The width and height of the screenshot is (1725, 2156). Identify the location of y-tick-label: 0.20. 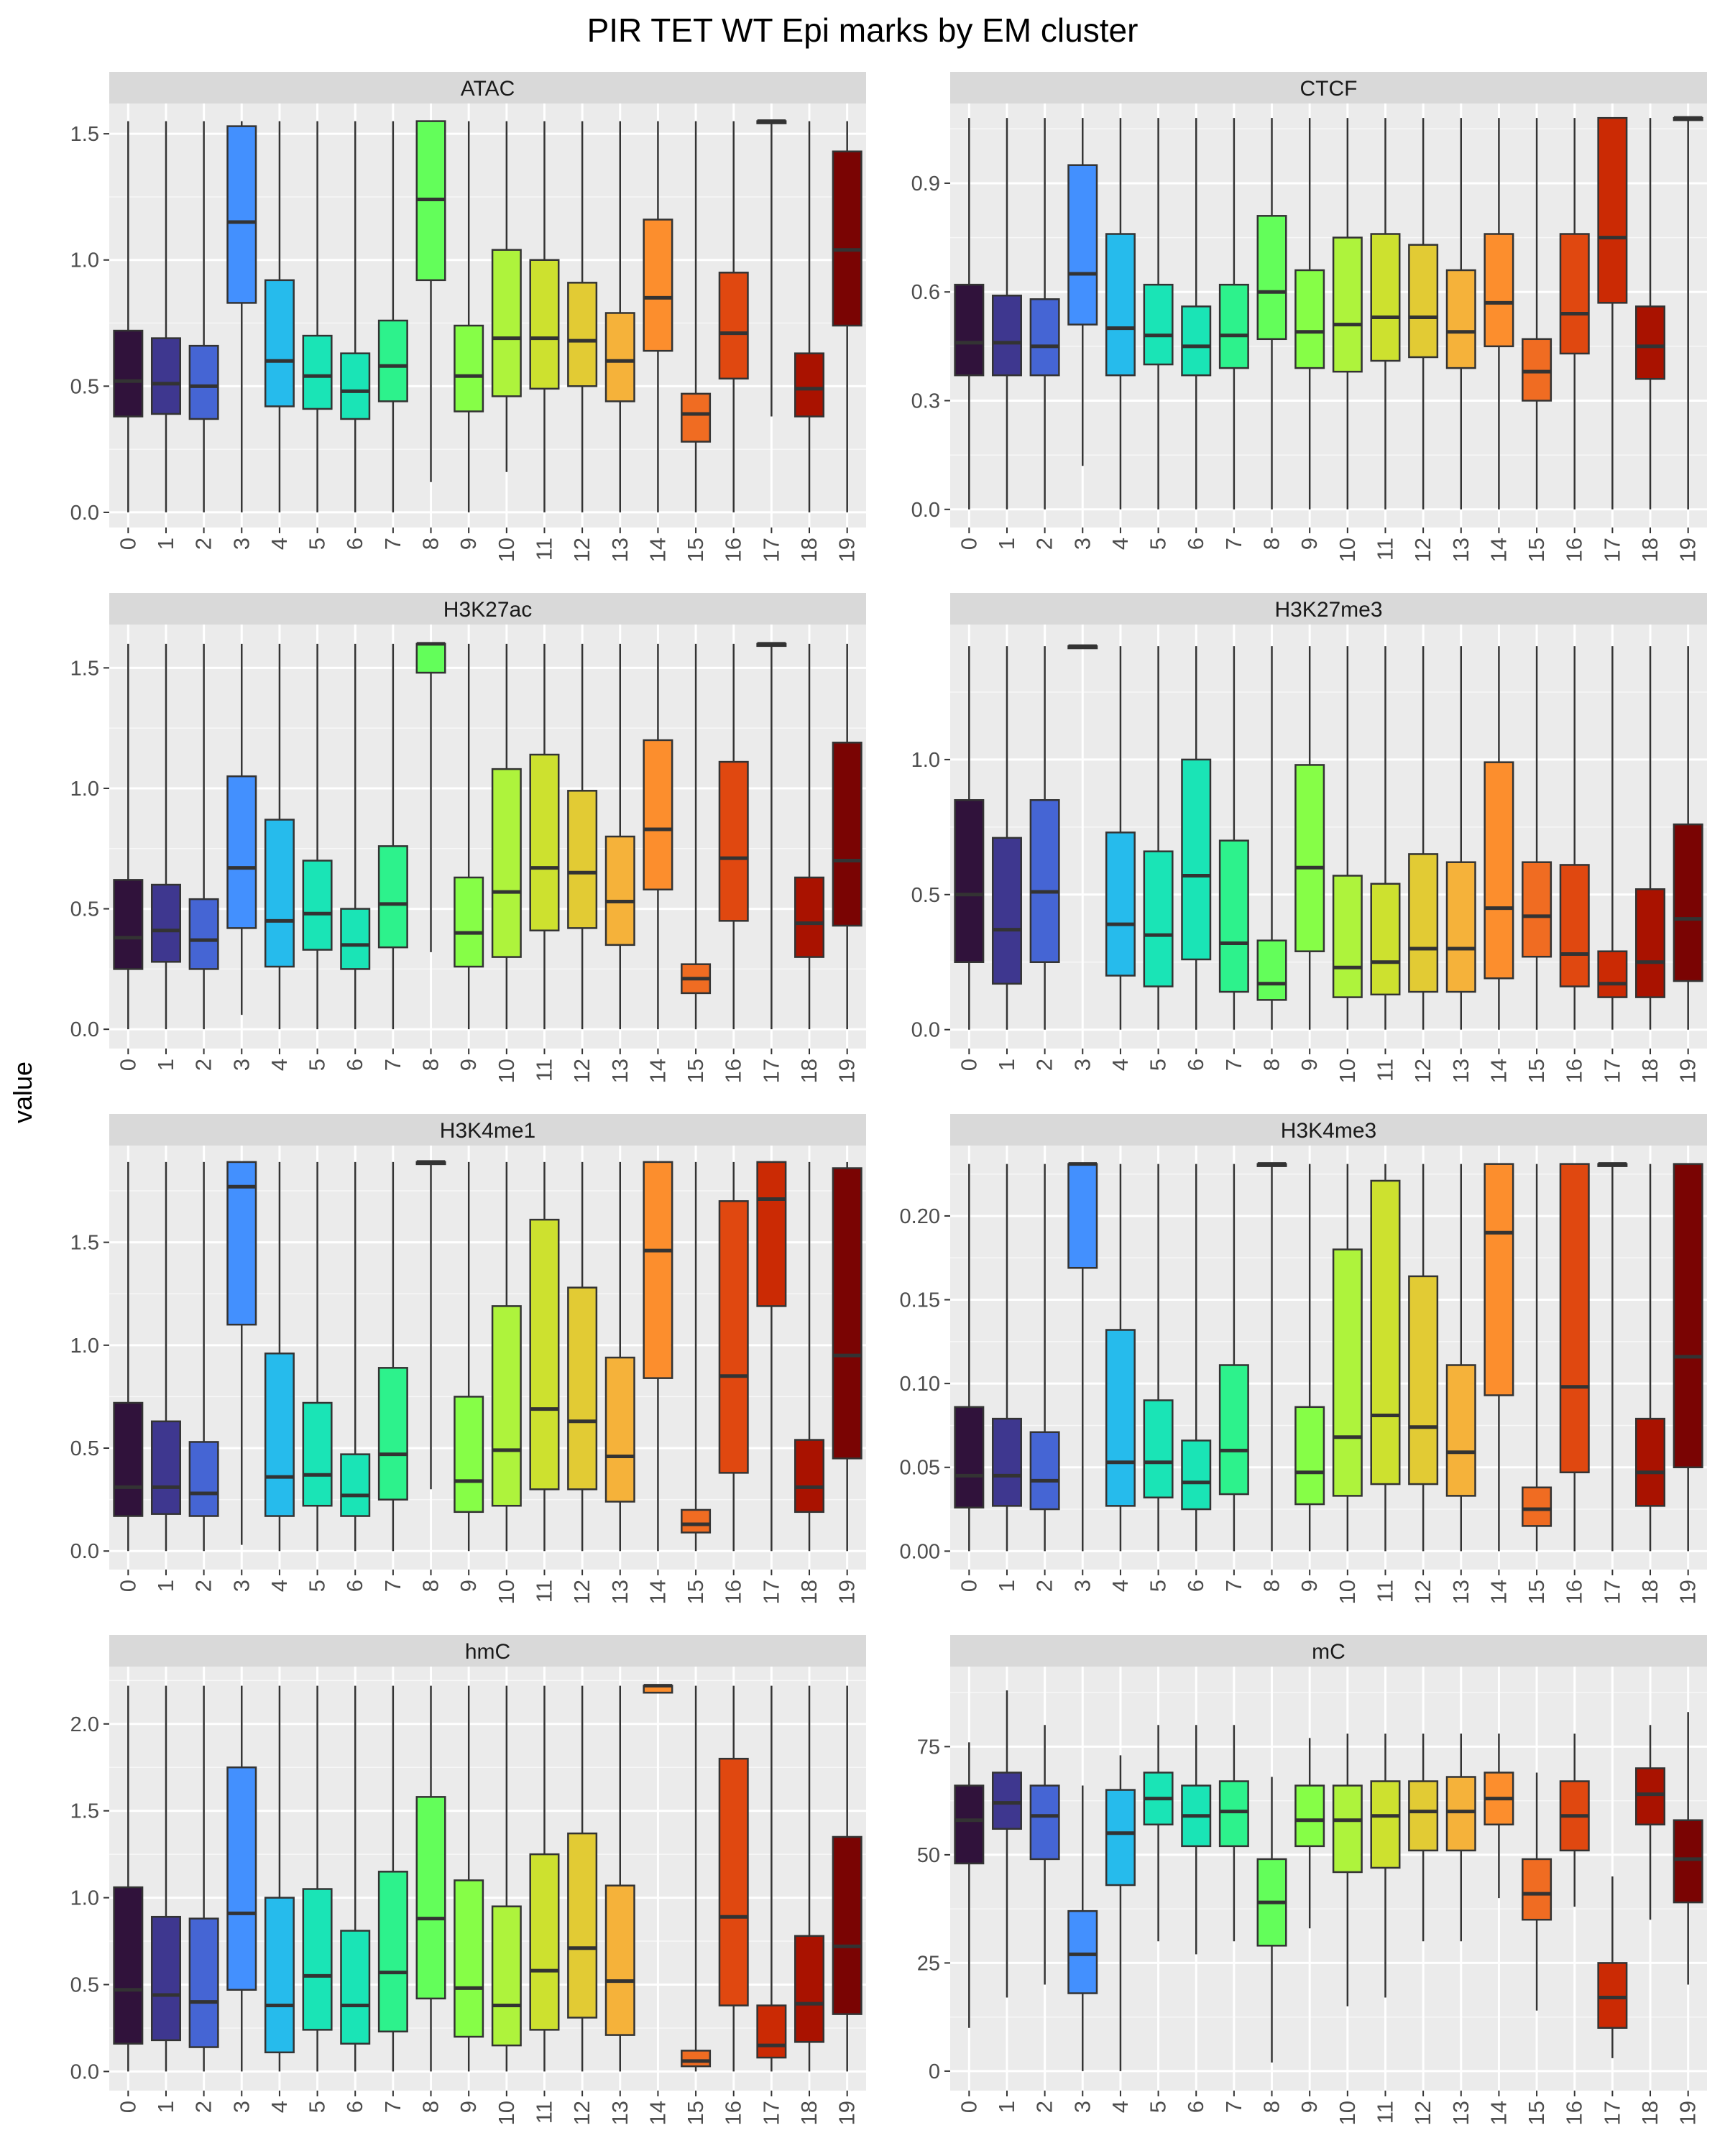
(920, 1216).